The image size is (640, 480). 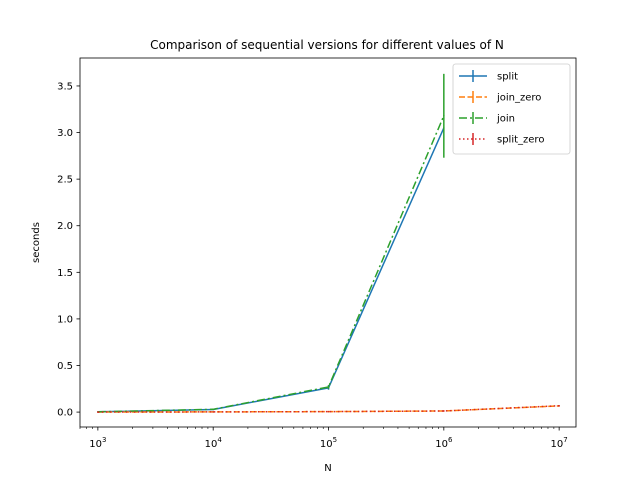 What do you see at coordinates (518, 98) in the screenshot?
I see `legend-label: join_zero` at bounding box center [518, 98].